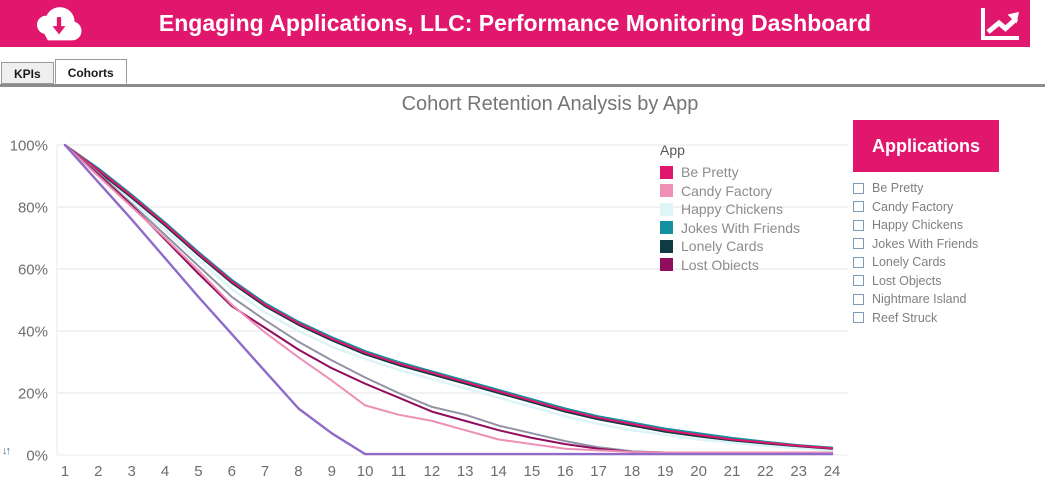 The image size is (1045, 493). I want to click on filter-item: Be Pretty, so click(926, 188).